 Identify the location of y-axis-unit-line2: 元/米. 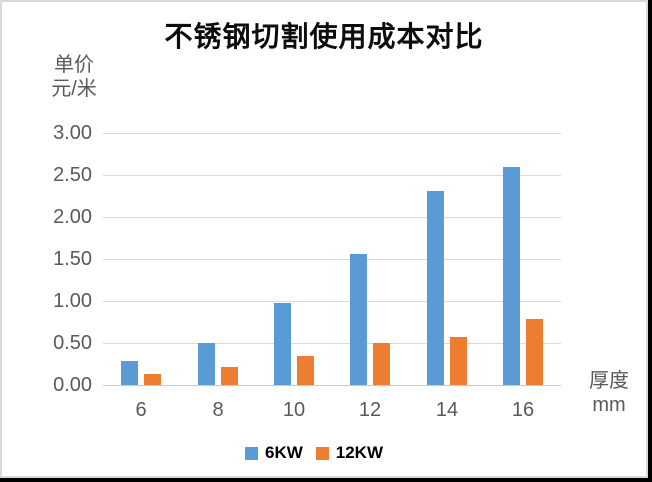
(74, 89).